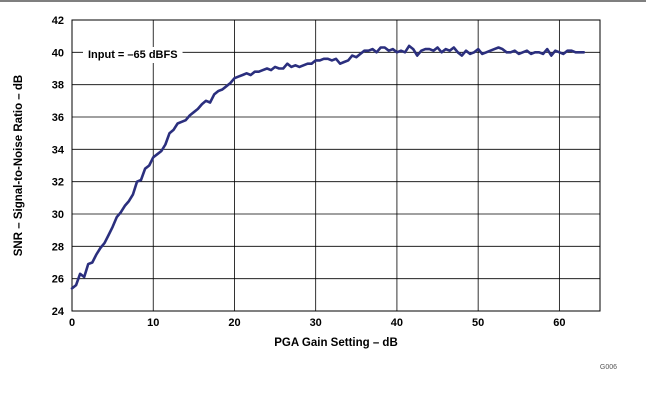 This screenshot has width=646, height=406. I want to click on top-rule, so click(323, 1).